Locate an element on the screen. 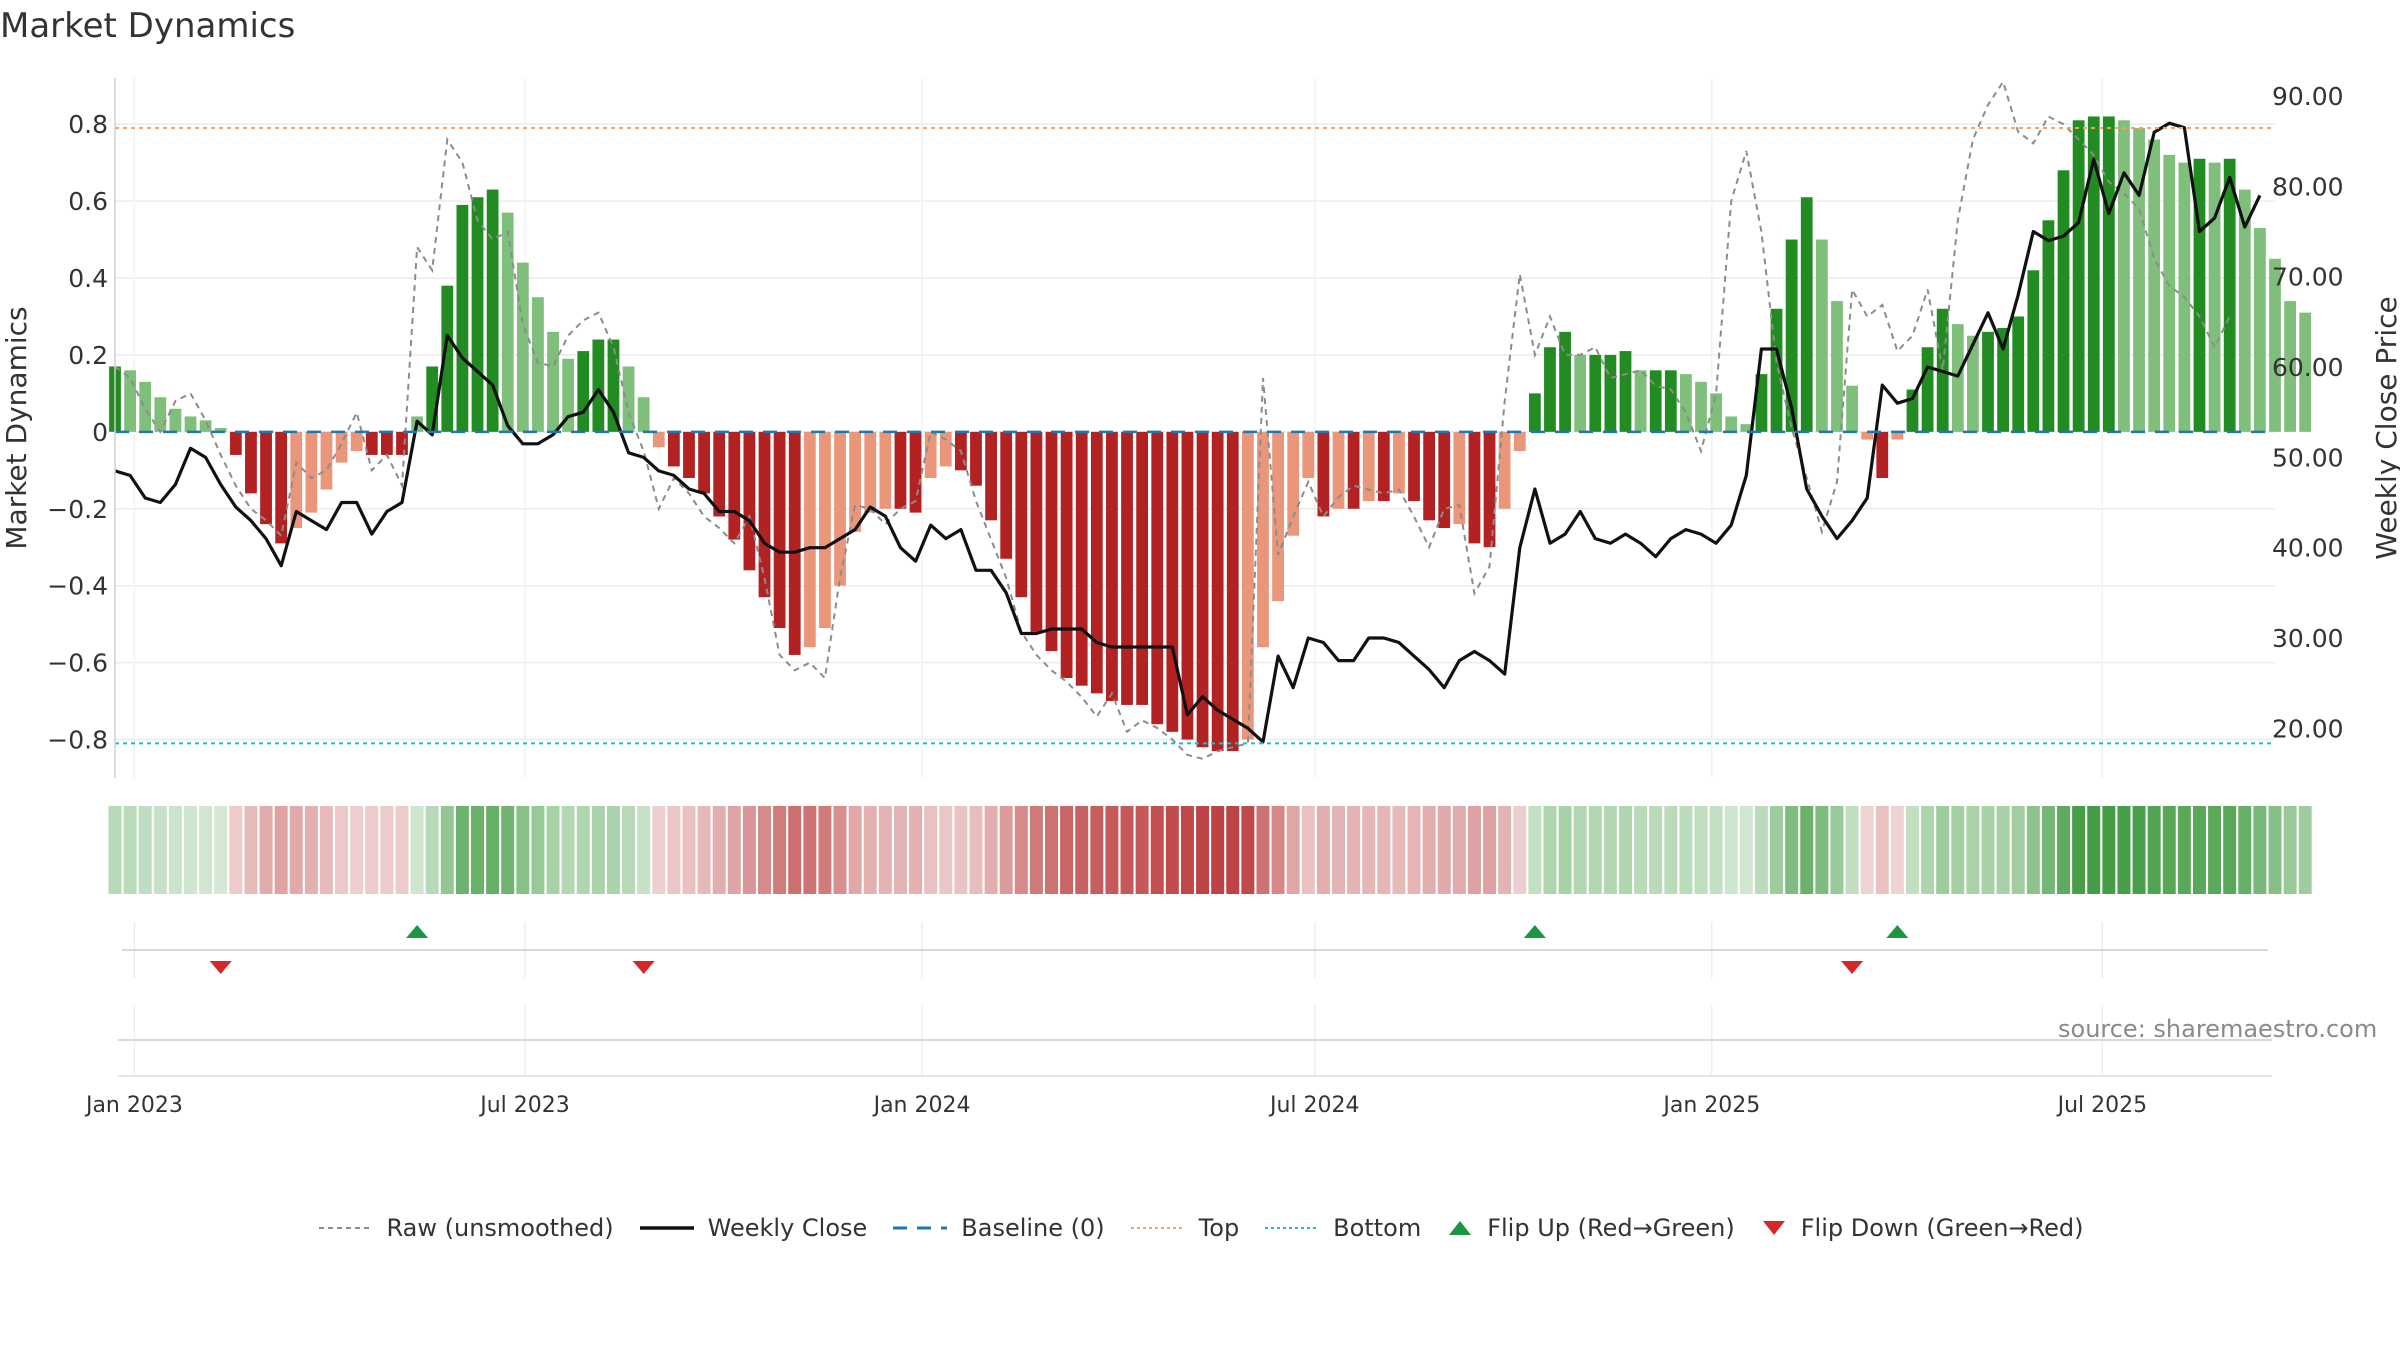 The image size is (2400, 1350). y-tick-label: 0.6 is located at coordinates (88, 201).